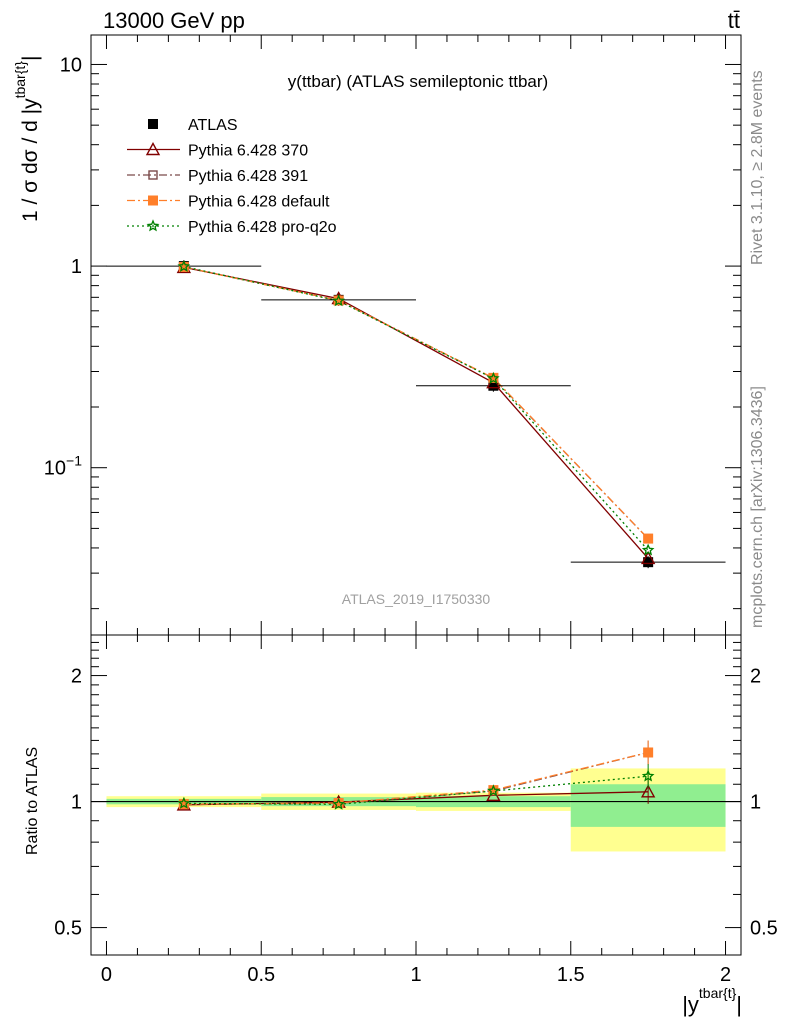 The image size is (786, 1024). I want to click on x-tick-label: 2, so click(725, 975).